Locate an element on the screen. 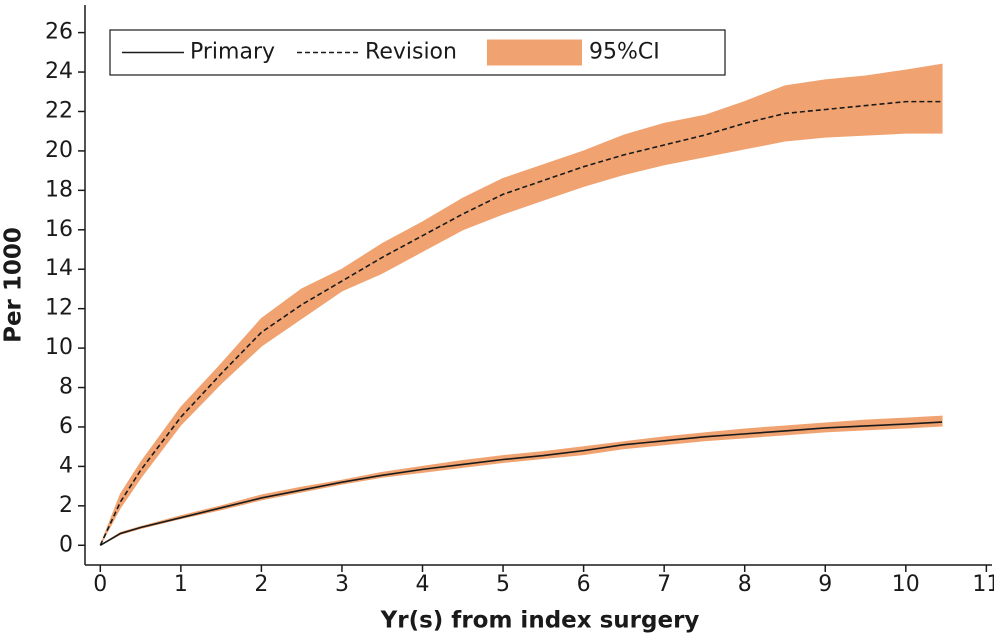 This screenshot has height=638, width=994. y-tick-label: 4 is located at coordinates (66, 465).